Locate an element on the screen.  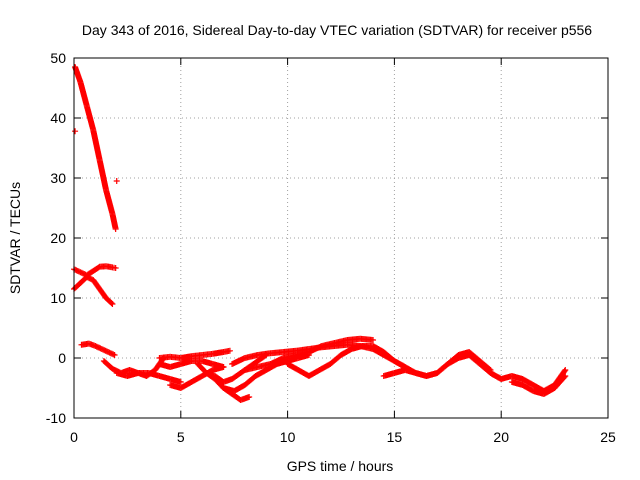
y-tick-label: -10 is located at coordinates (56, 418).